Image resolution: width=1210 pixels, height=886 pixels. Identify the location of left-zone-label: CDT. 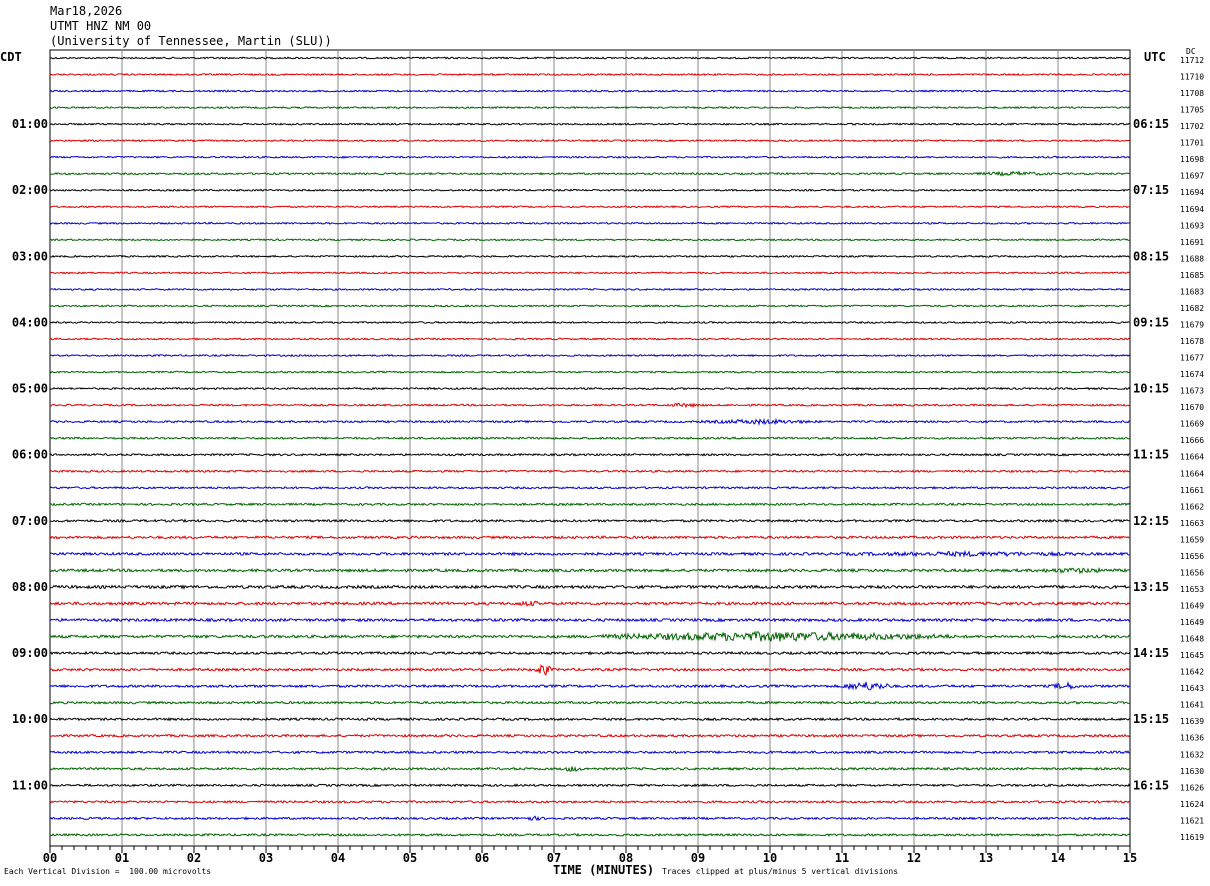
(11, 57).